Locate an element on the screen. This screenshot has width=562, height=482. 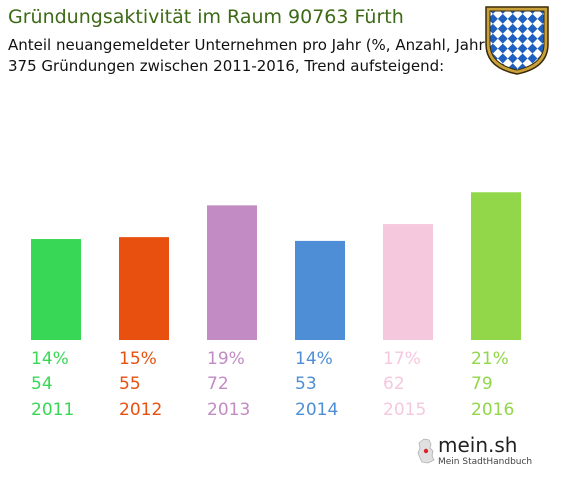
percent-label-2015: 17% is located at coordinates (402, 359).